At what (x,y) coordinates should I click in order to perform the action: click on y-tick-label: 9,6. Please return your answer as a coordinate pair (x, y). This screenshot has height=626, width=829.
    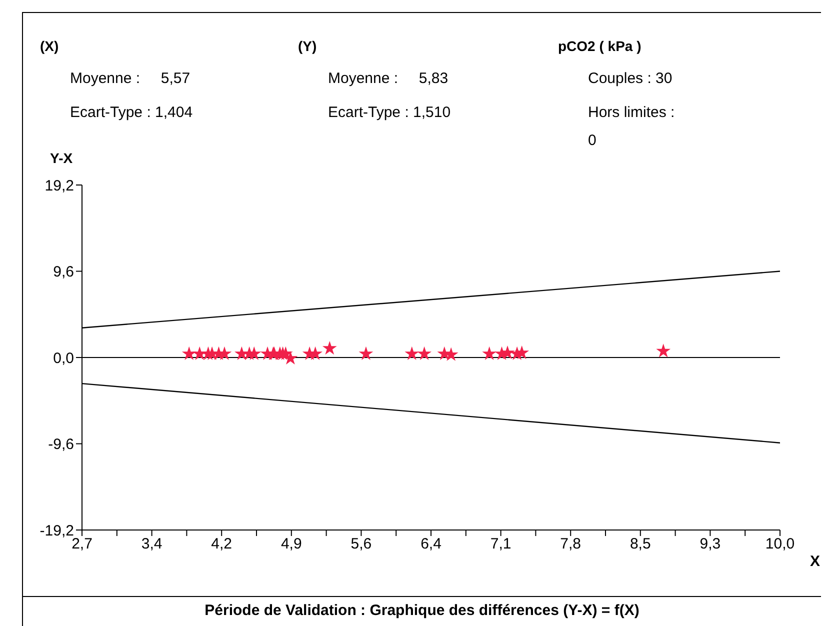
    Looking at the image, I should click on (63, 272).